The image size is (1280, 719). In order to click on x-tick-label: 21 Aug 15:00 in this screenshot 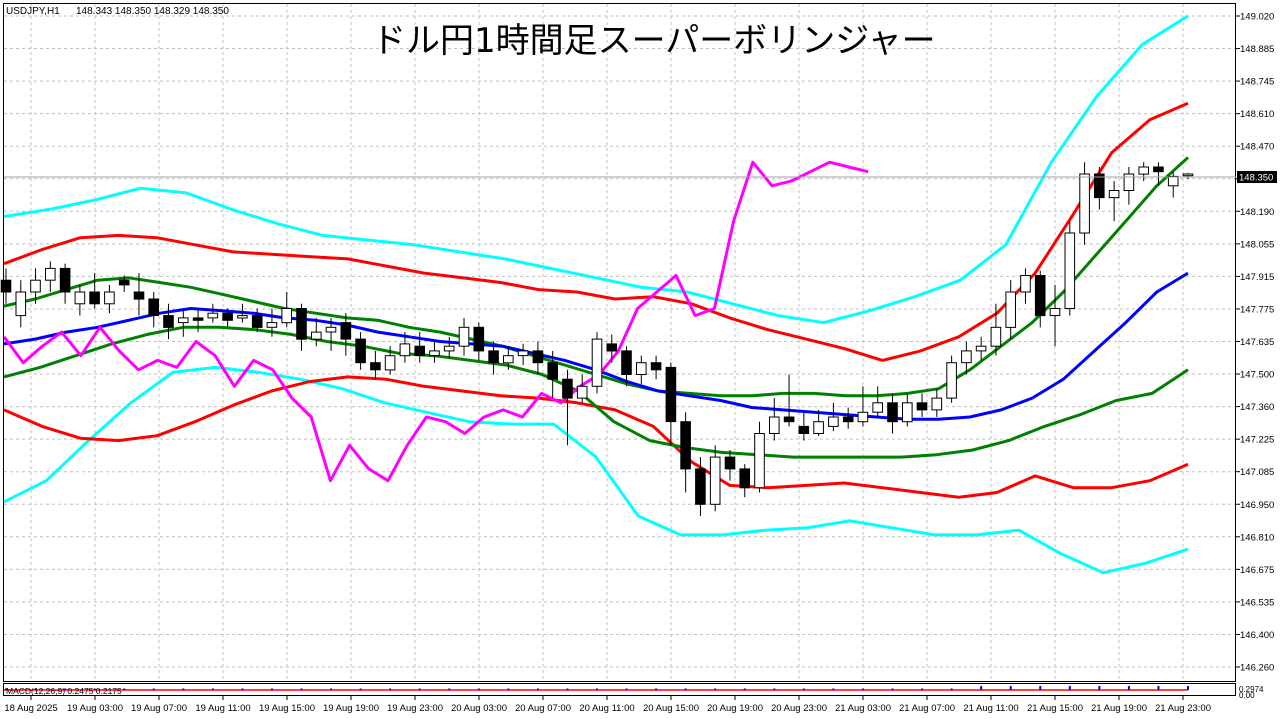, I will do `click(1055, 708)`.